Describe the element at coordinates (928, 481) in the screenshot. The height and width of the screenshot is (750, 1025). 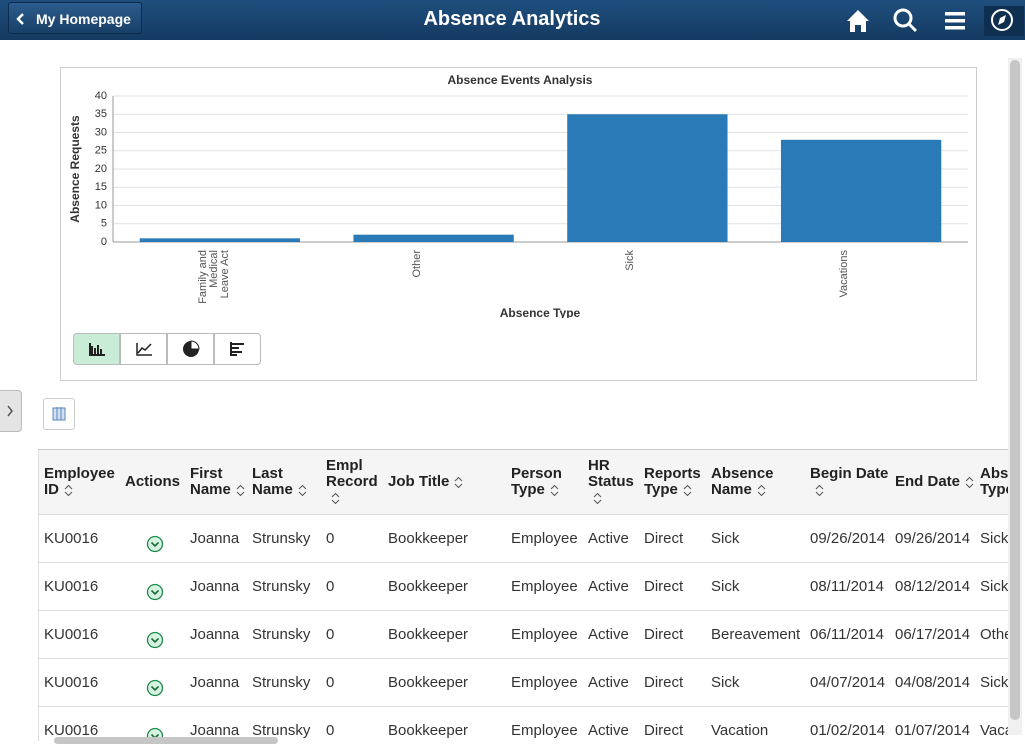
I see `column-header-label: End Date` at that location.